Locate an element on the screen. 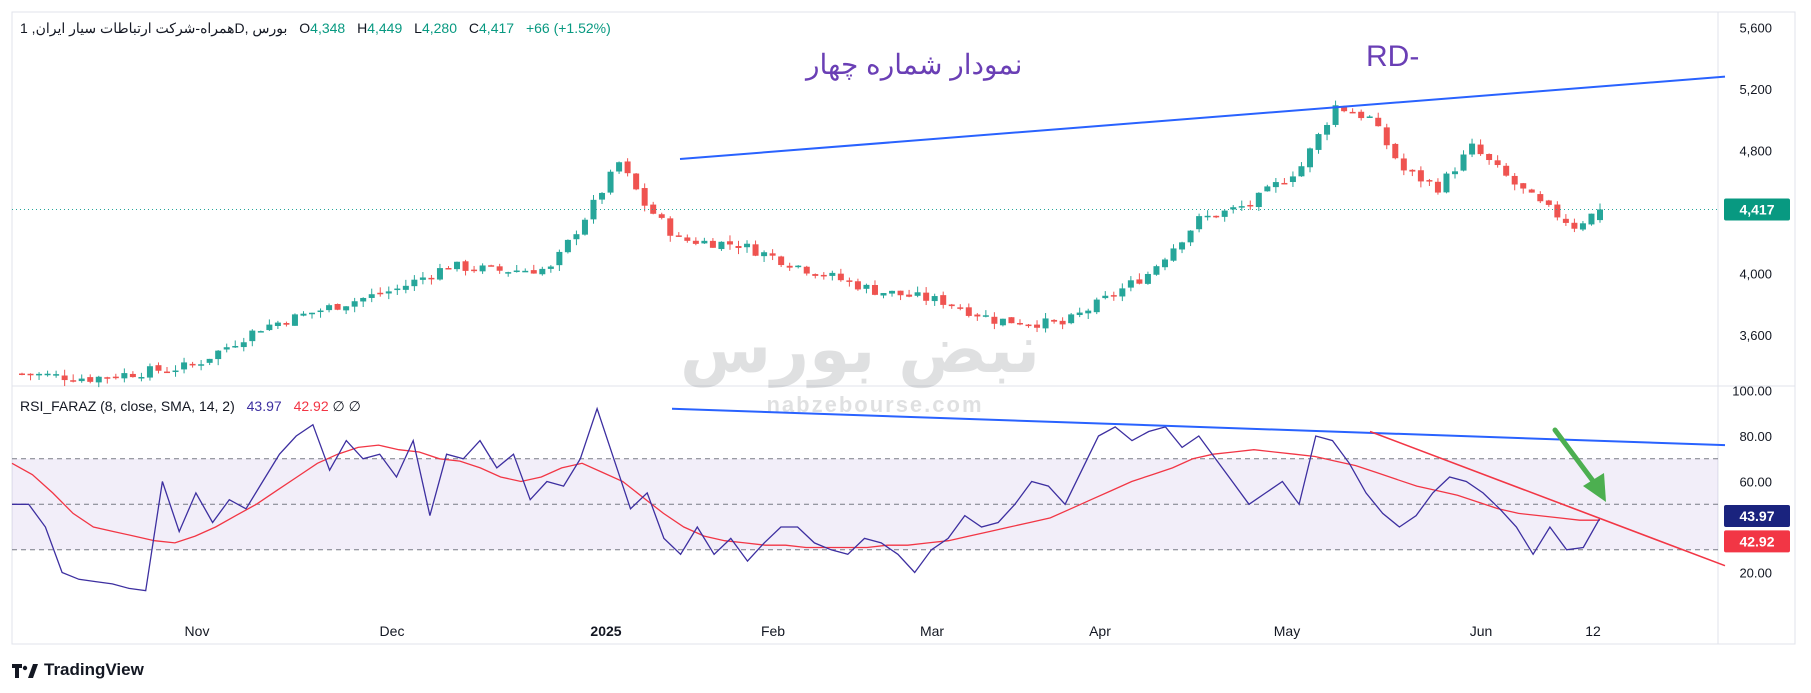 Image resolution: width=1811 pixels, height=693 pixels. open-key: O is located at coordinates (305, 28).